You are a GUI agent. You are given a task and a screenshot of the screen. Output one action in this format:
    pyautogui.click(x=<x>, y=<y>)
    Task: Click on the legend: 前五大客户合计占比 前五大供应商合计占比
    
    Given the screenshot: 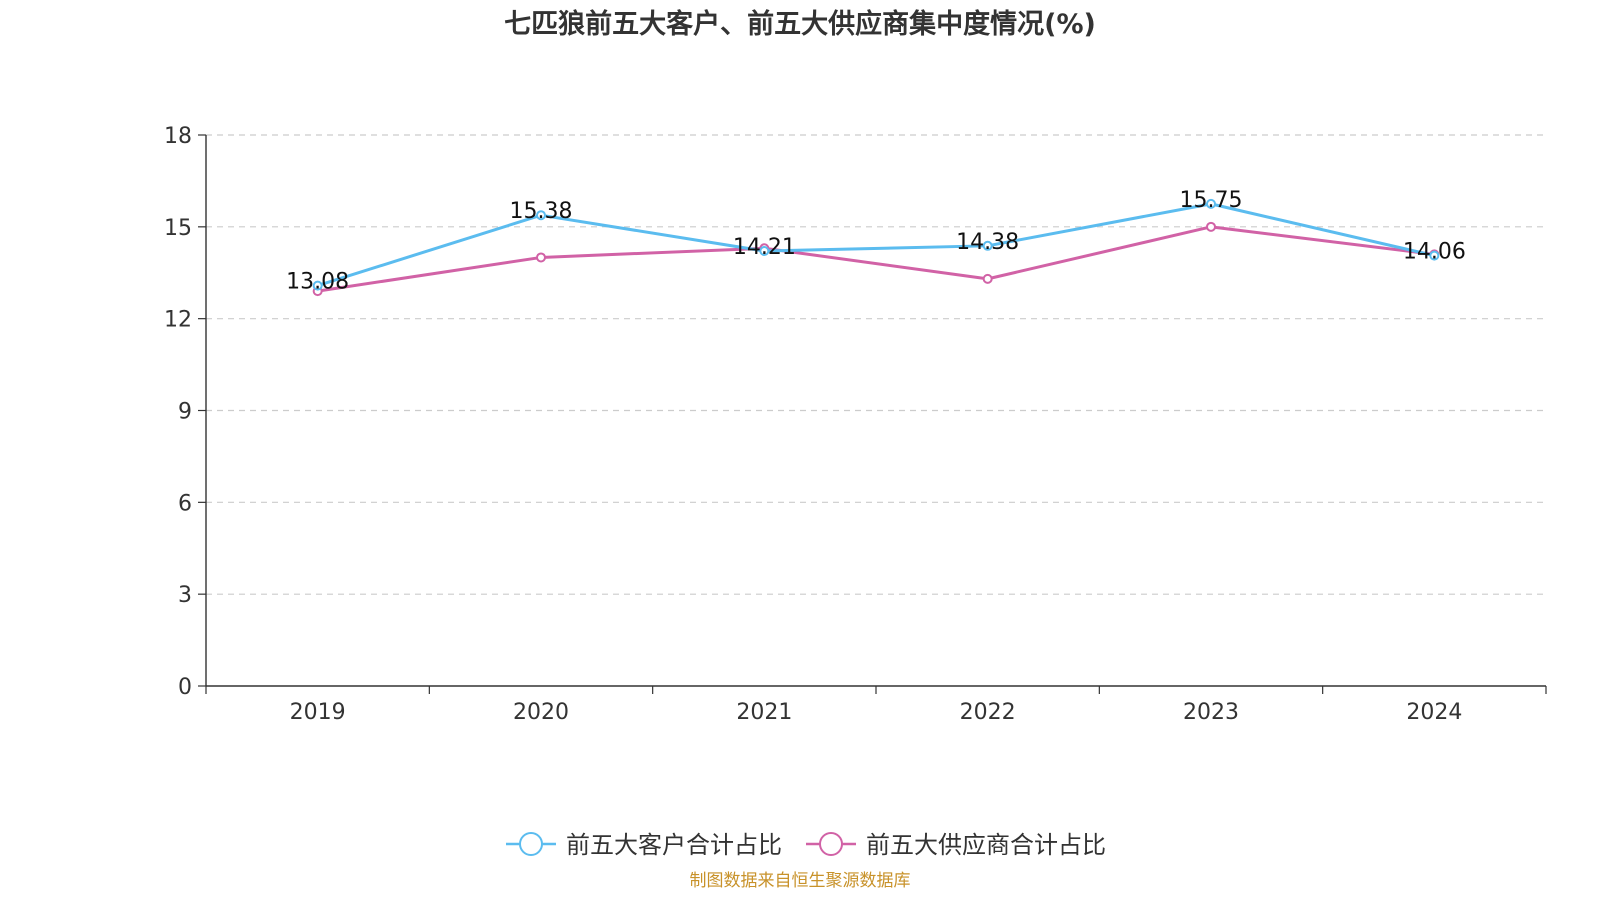 What is the action you would take?
    pyautogui.click(x=806, y=845)
    